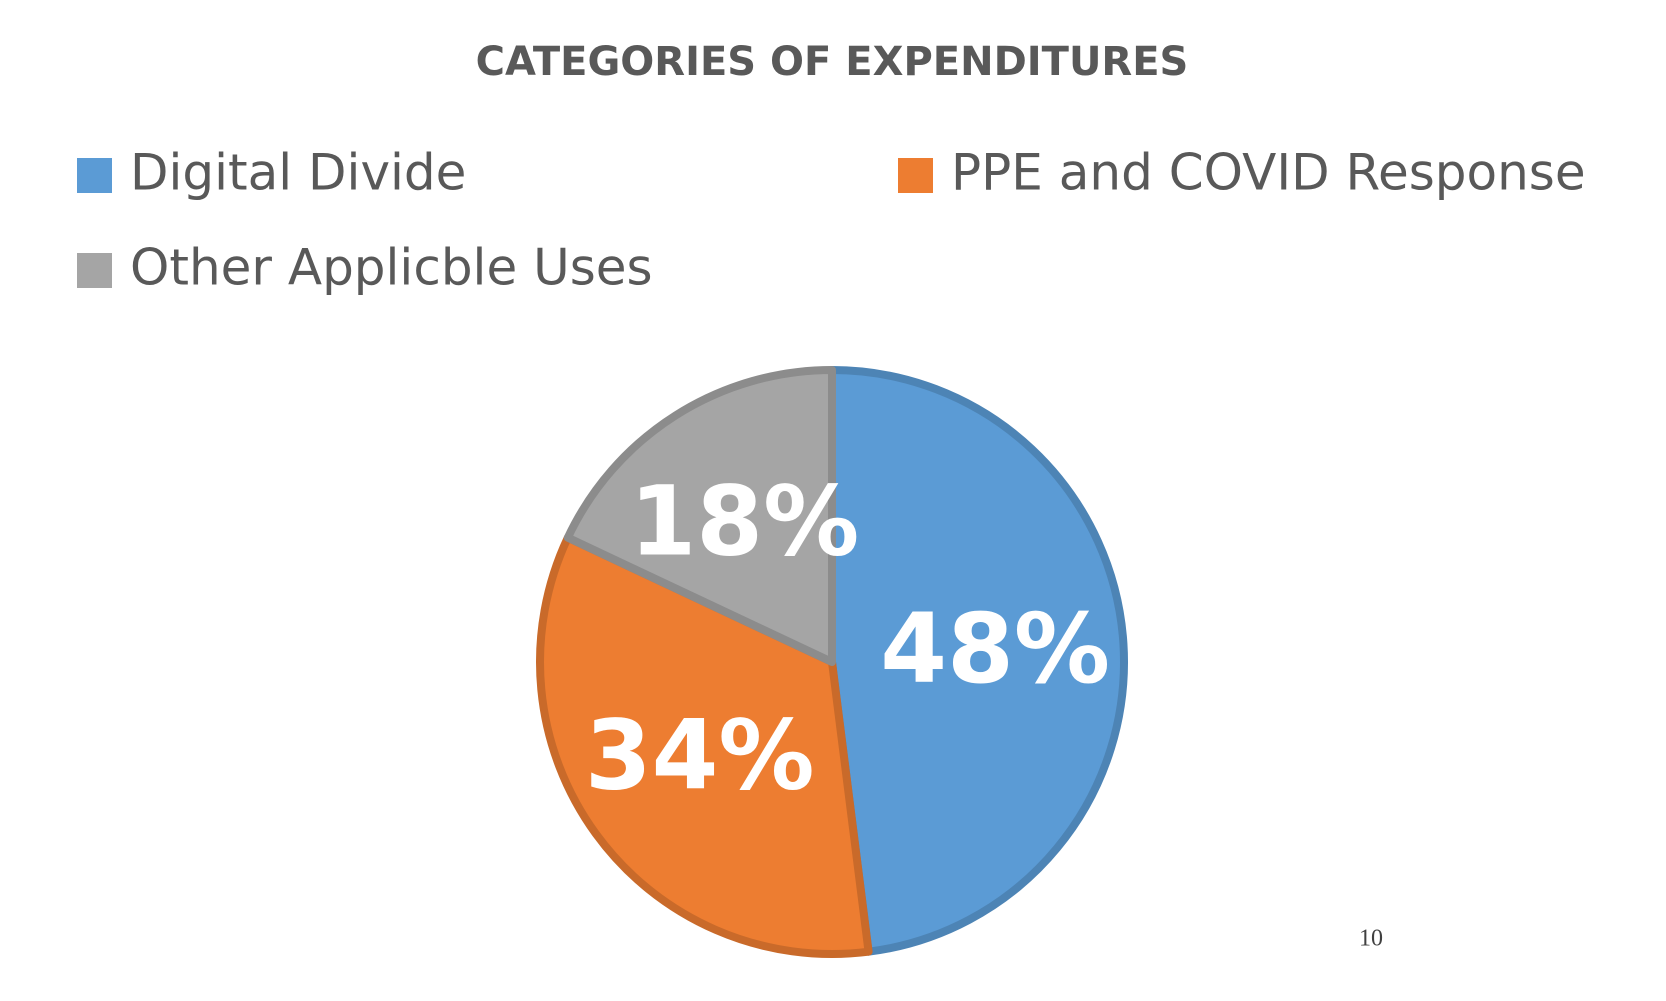  What do you see at coordinates (744, 521) in the screenshot?
I see `data-label: 18%` at bounding box center [744, 521].